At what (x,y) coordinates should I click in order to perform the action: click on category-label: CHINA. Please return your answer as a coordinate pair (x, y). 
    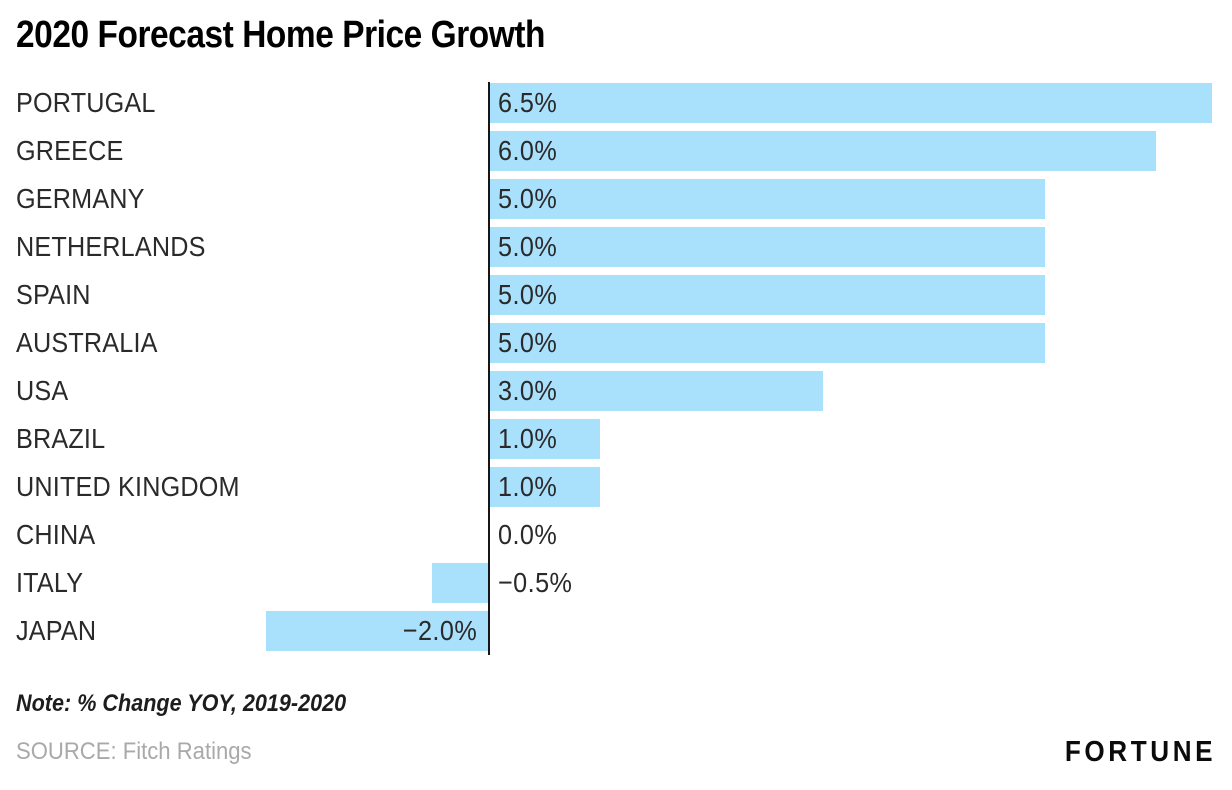
    Looking at the image, I should click on (56, 534).